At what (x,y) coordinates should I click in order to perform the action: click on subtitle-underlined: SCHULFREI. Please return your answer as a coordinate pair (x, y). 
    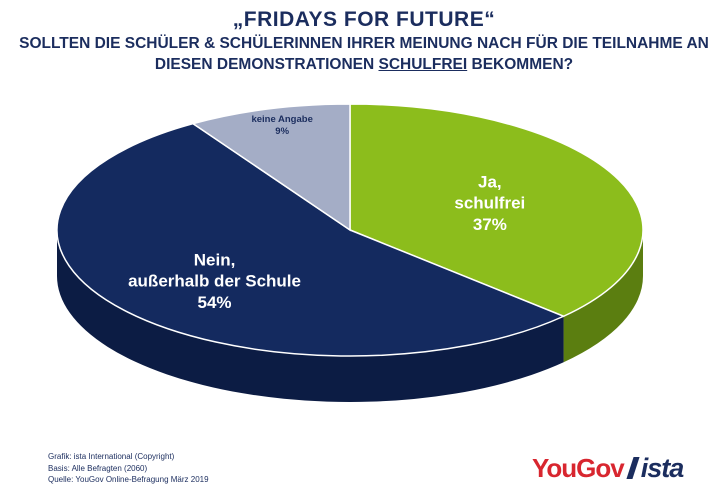
    Looking at the image, I should click on (423, 64).